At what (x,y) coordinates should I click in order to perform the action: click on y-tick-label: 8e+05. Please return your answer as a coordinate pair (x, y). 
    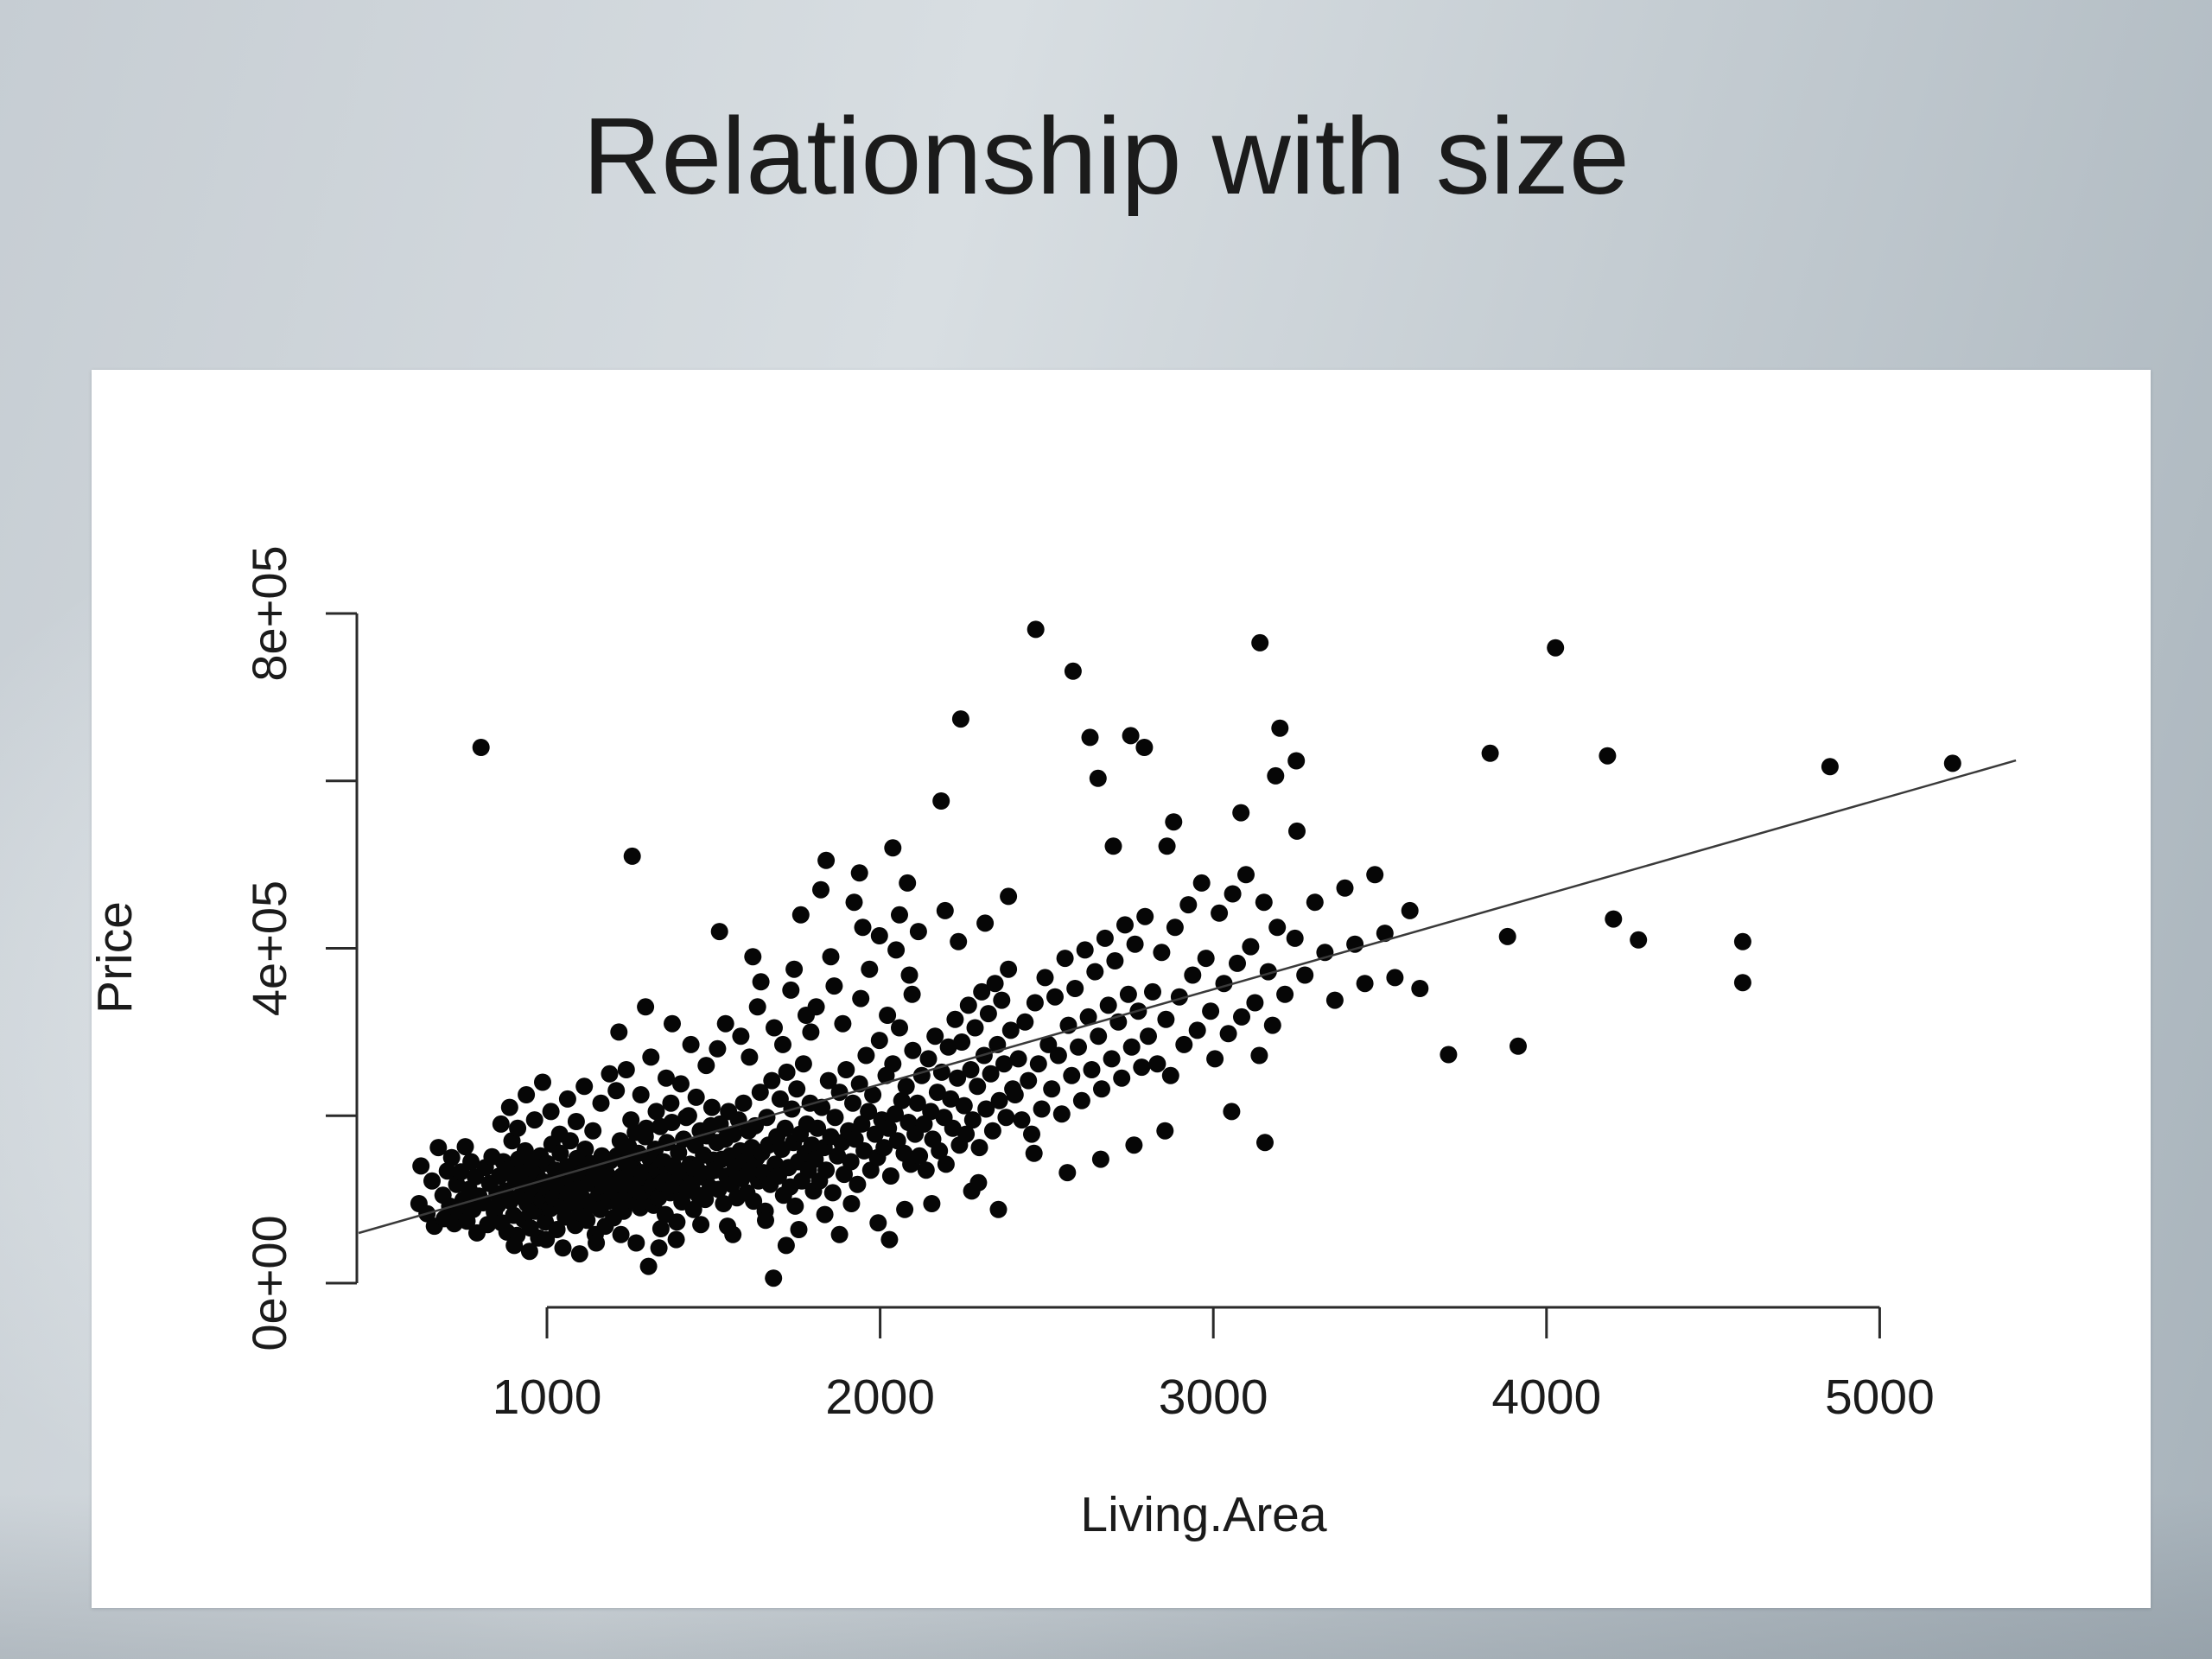
    Looking at the image, I should click on (269, 613).